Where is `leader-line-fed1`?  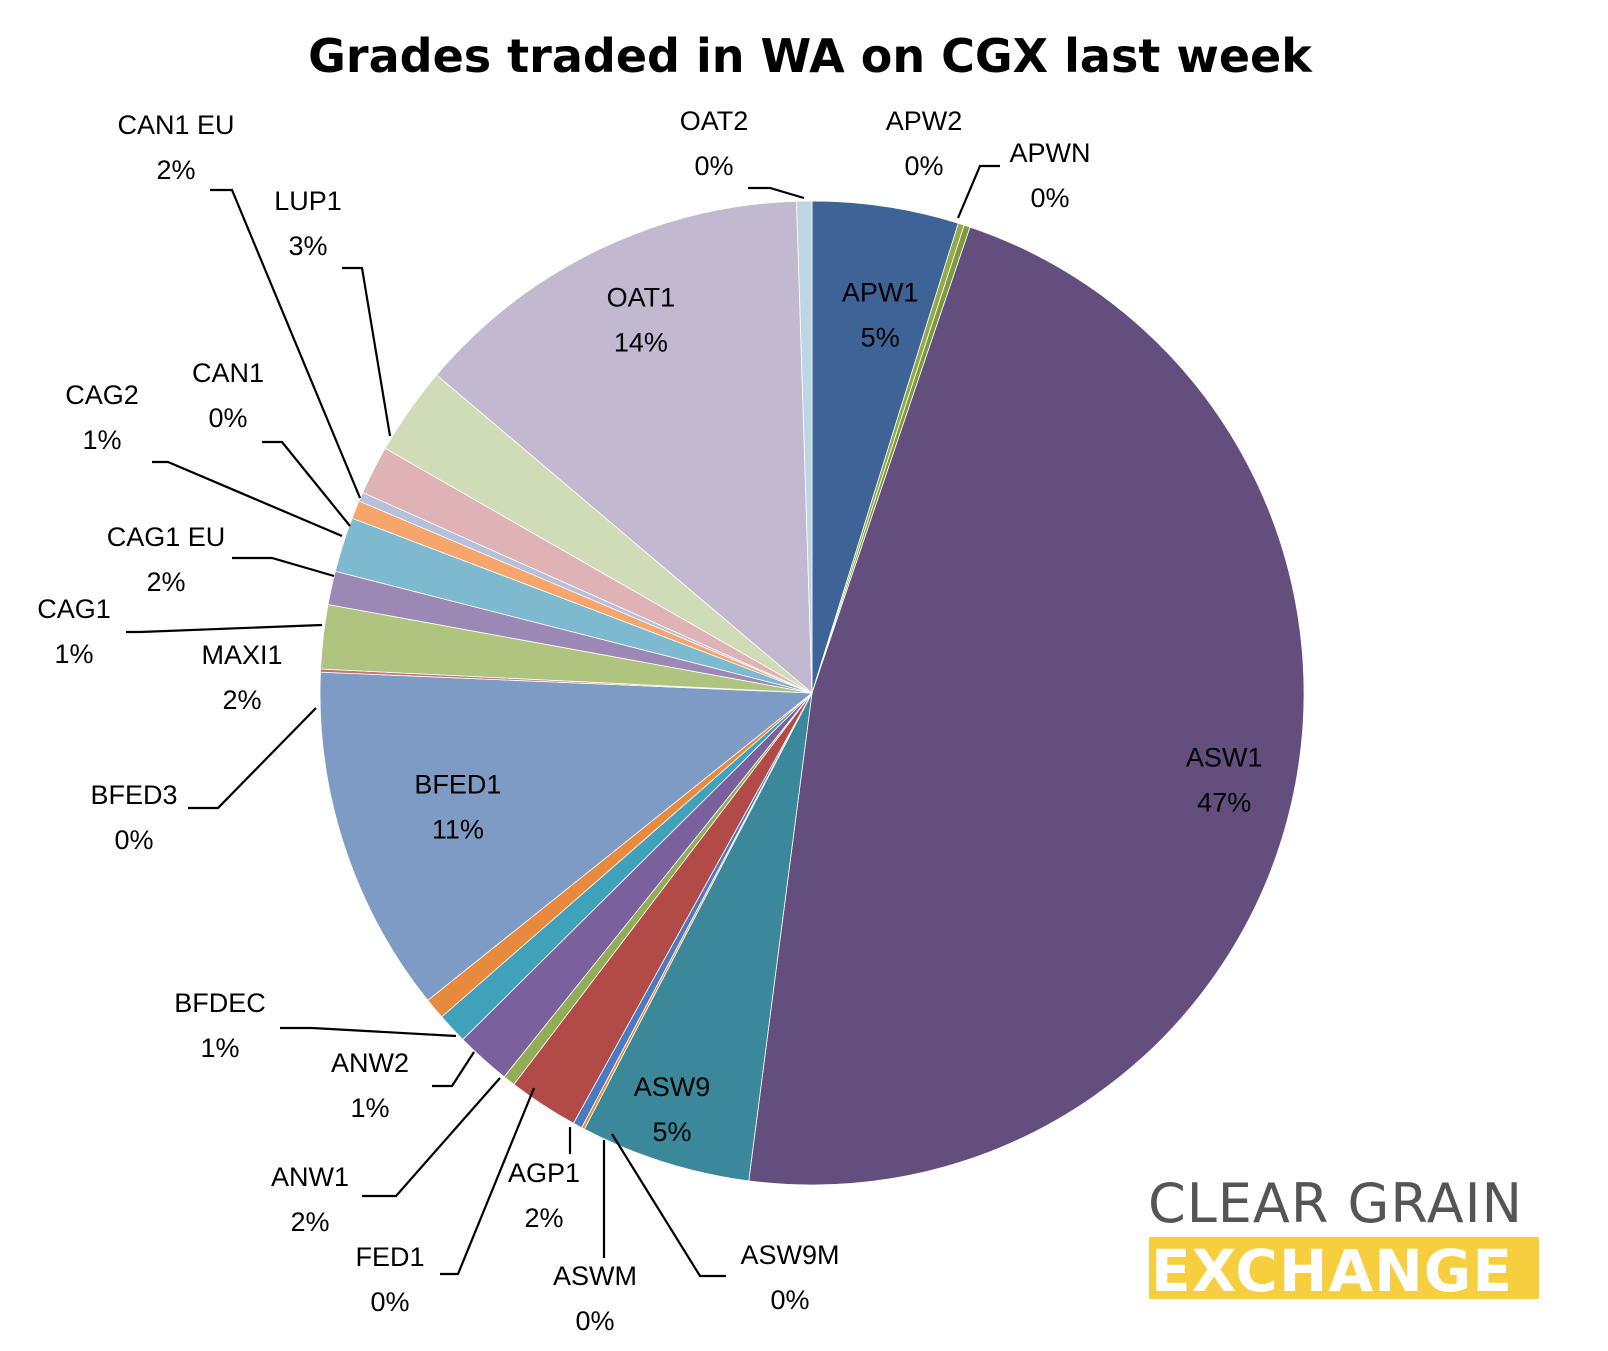
leader-line-fed1 is located at coordinates (488, 1181).